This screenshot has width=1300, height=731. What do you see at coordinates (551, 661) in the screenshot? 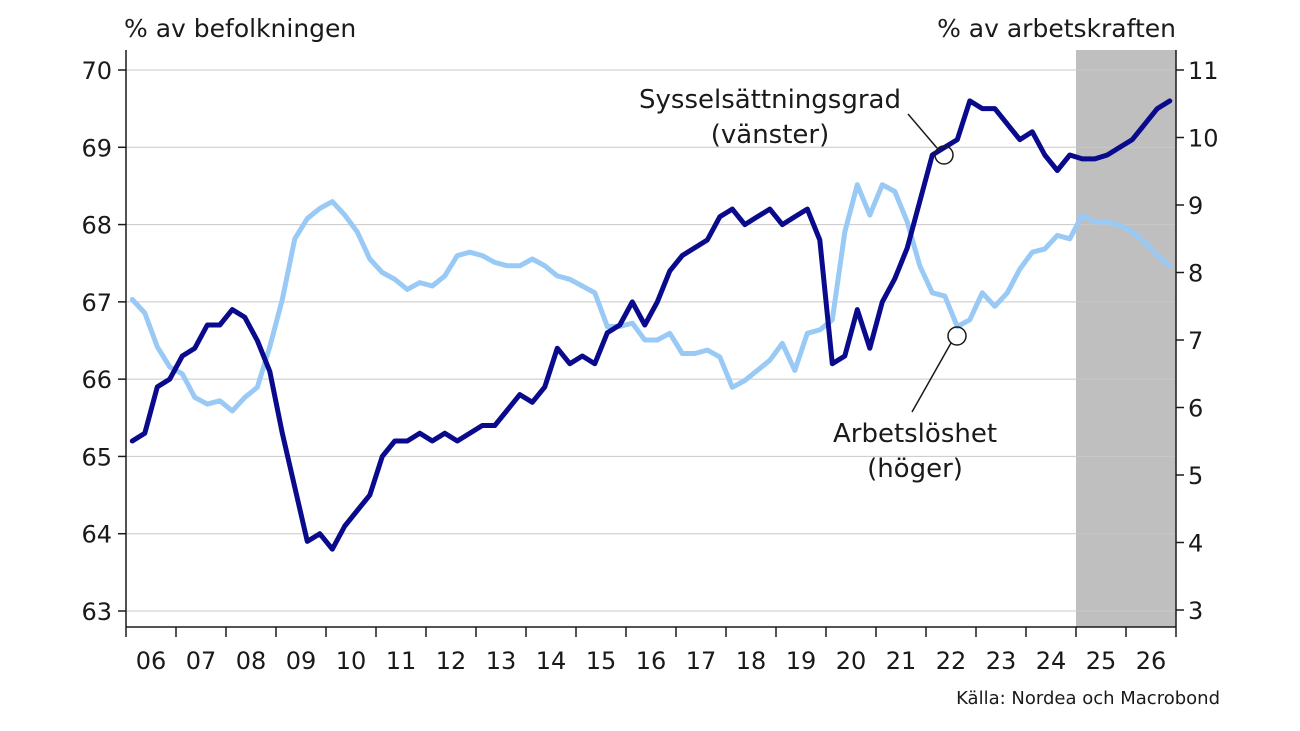
I see `x-tick-label: 14` at bounding box center [551, 661].